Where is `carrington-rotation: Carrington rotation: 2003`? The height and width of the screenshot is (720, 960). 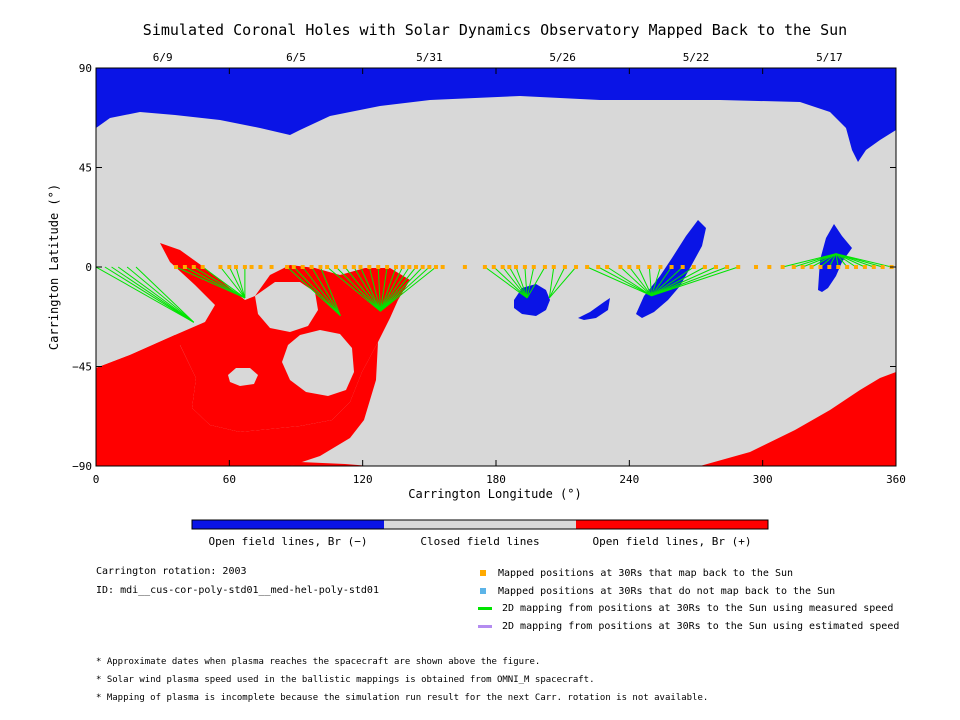
carrington-rotation: Carrington rotation: 2003 is located at coordinates (171, 571).